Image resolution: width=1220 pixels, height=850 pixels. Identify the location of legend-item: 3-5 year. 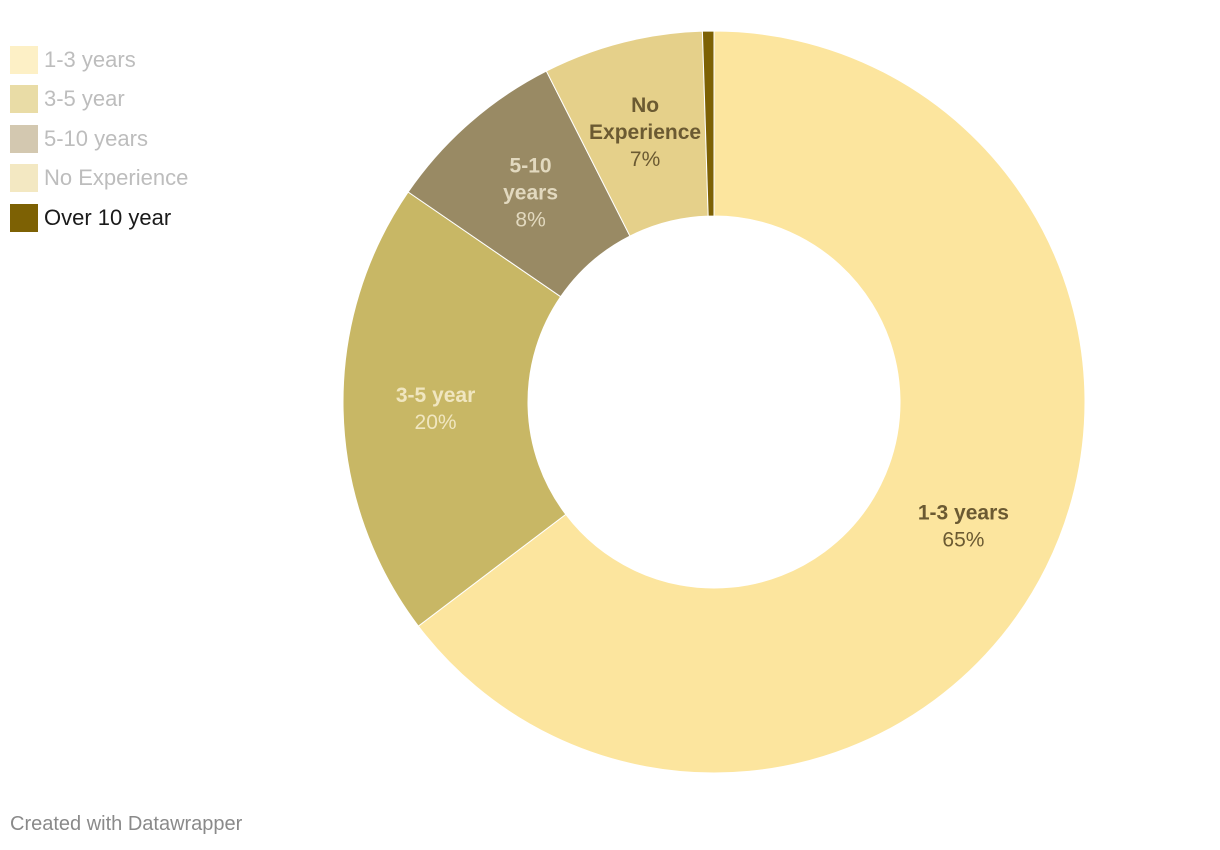
(99, 100).